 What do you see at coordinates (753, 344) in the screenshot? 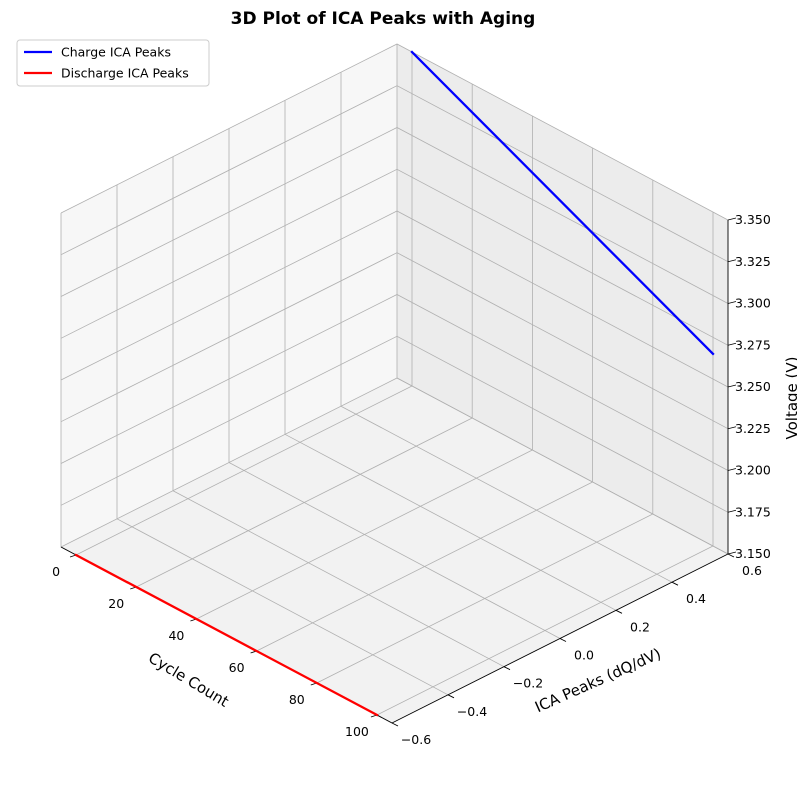
I see `z-tick-label: 3.275` at bounding box center [753, 344].